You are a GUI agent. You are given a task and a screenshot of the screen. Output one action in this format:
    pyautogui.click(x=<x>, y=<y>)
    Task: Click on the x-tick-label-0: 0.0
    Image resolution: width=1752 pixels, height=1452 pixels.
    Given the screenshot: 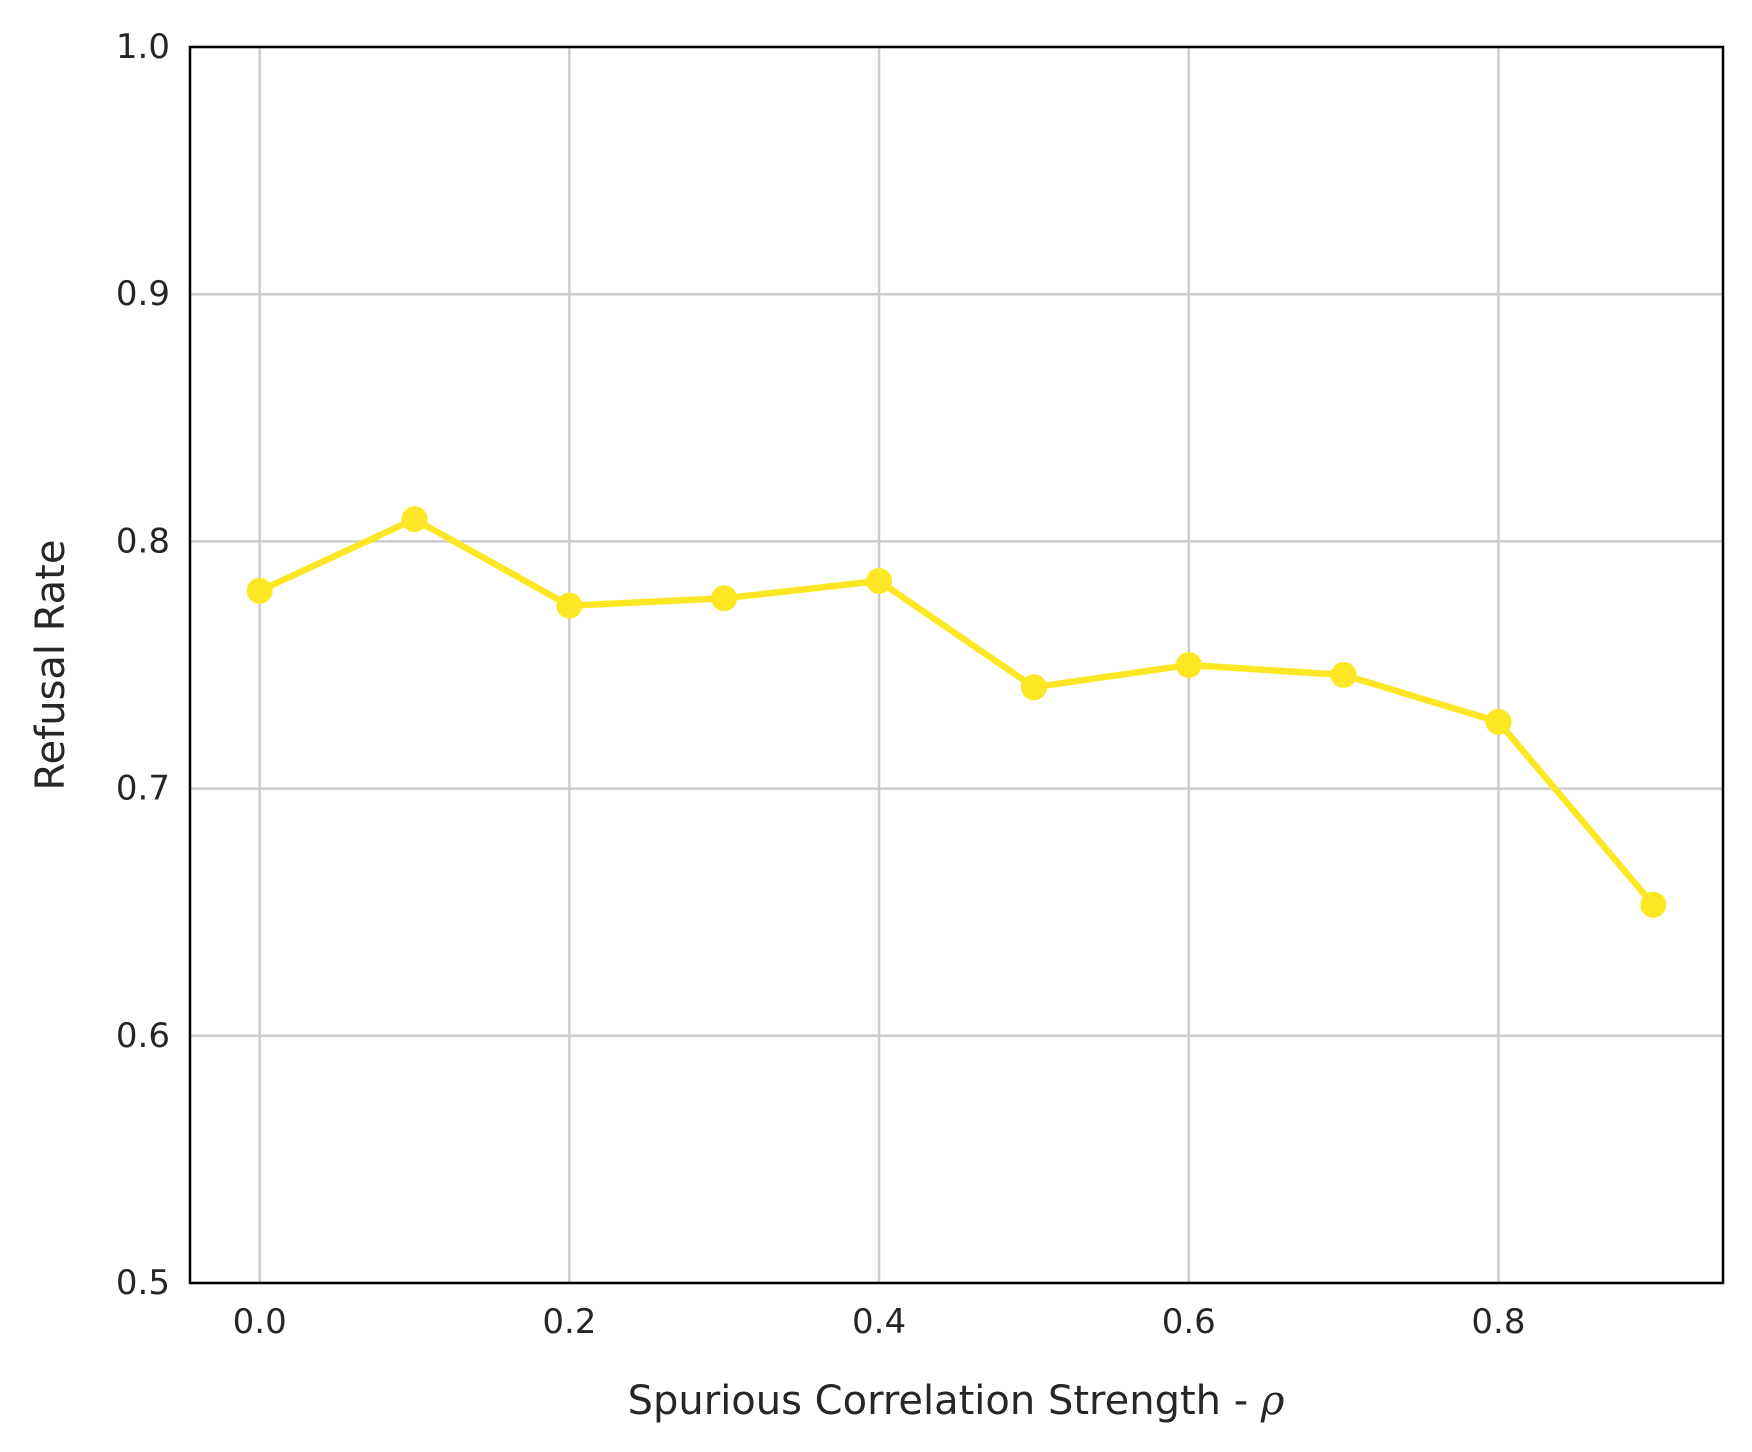 What is the action you would take?
    pyautogui.click(x=260, y=1322)
    